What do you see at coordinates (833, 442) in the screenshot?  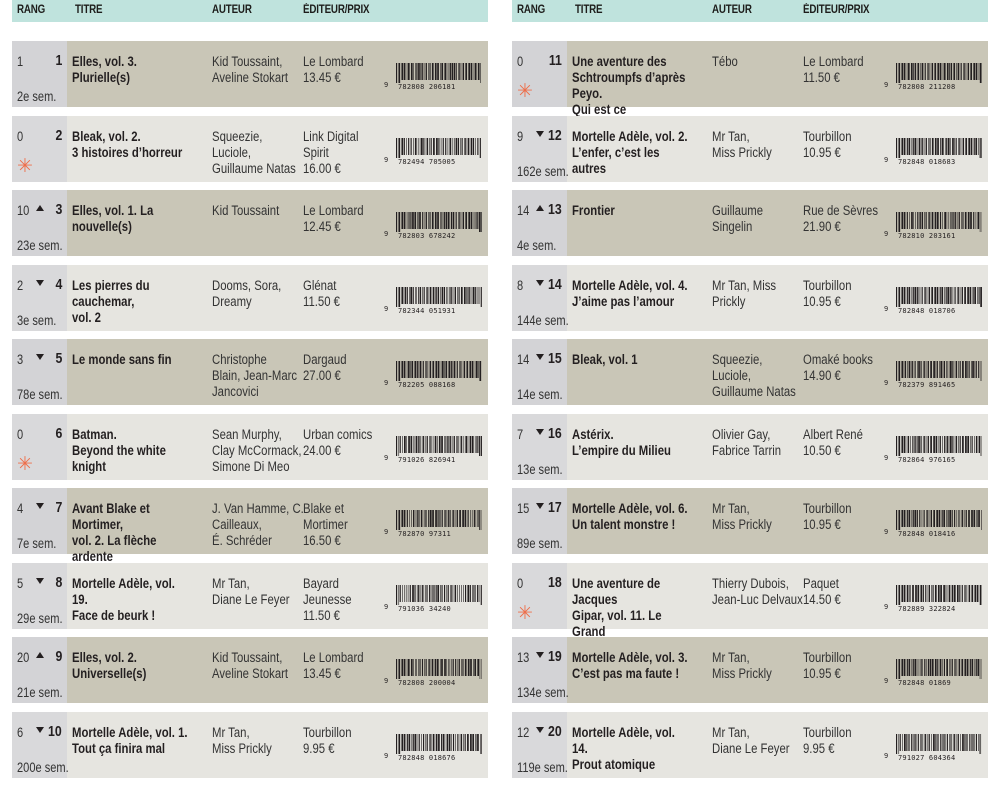 I see `publisher-price: Albert René 10.50 €` at bounding box center [833, 442].